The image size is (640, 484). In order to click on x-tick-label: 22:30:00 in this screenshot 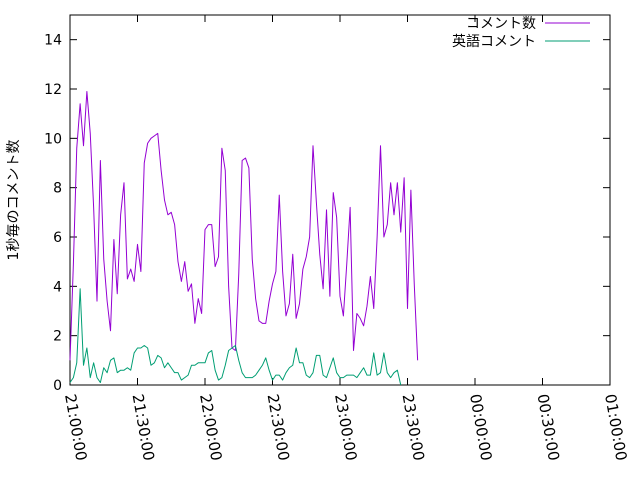, I will do `click(278, 427)`.